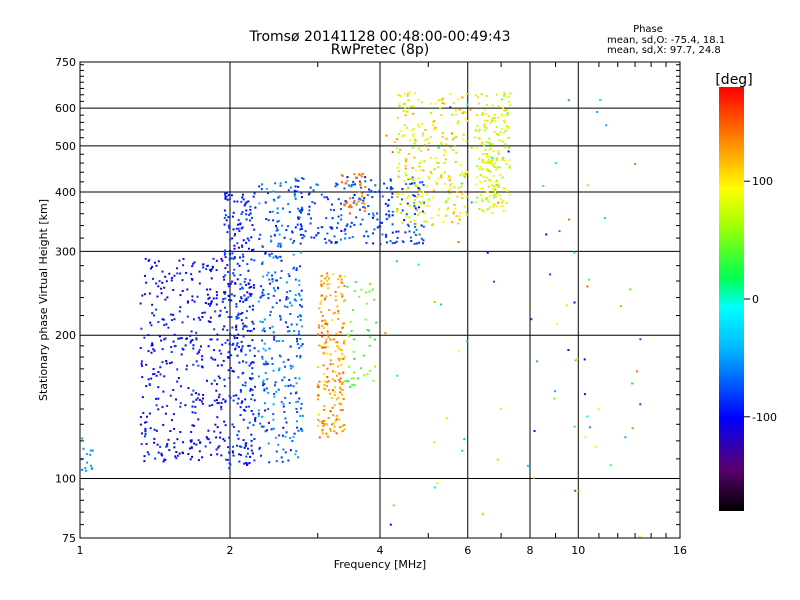  What do you see at coordinates (230, 550) in the screenshot?
I see `x-tick-label: 2` at bounding box center [230, 550].